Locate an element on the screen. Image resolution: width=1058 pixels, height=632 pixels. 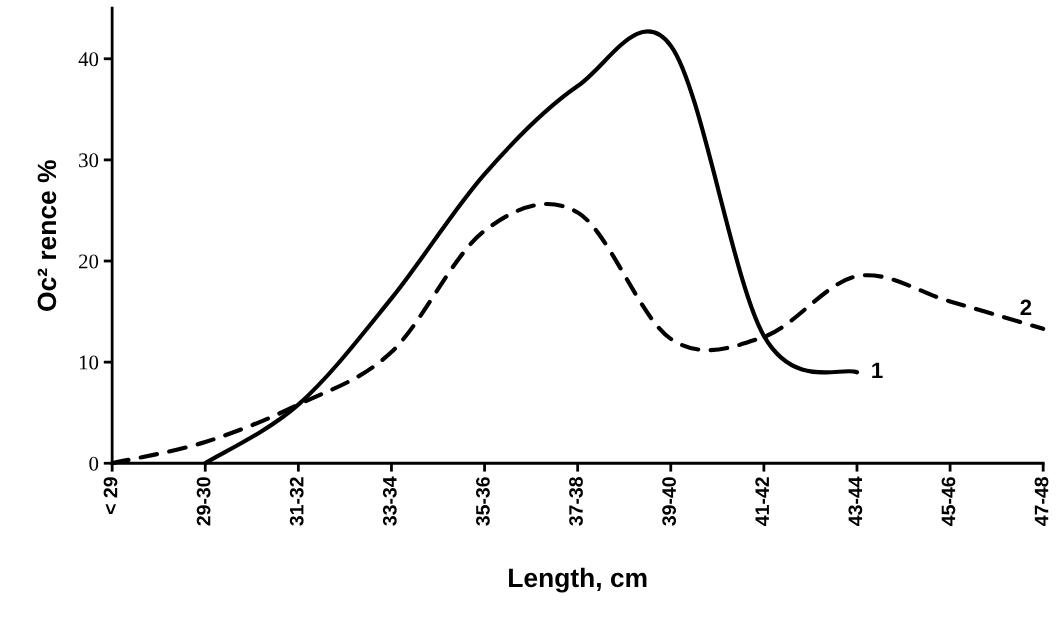
series-label: 1 is located at coordinates (877, 370).